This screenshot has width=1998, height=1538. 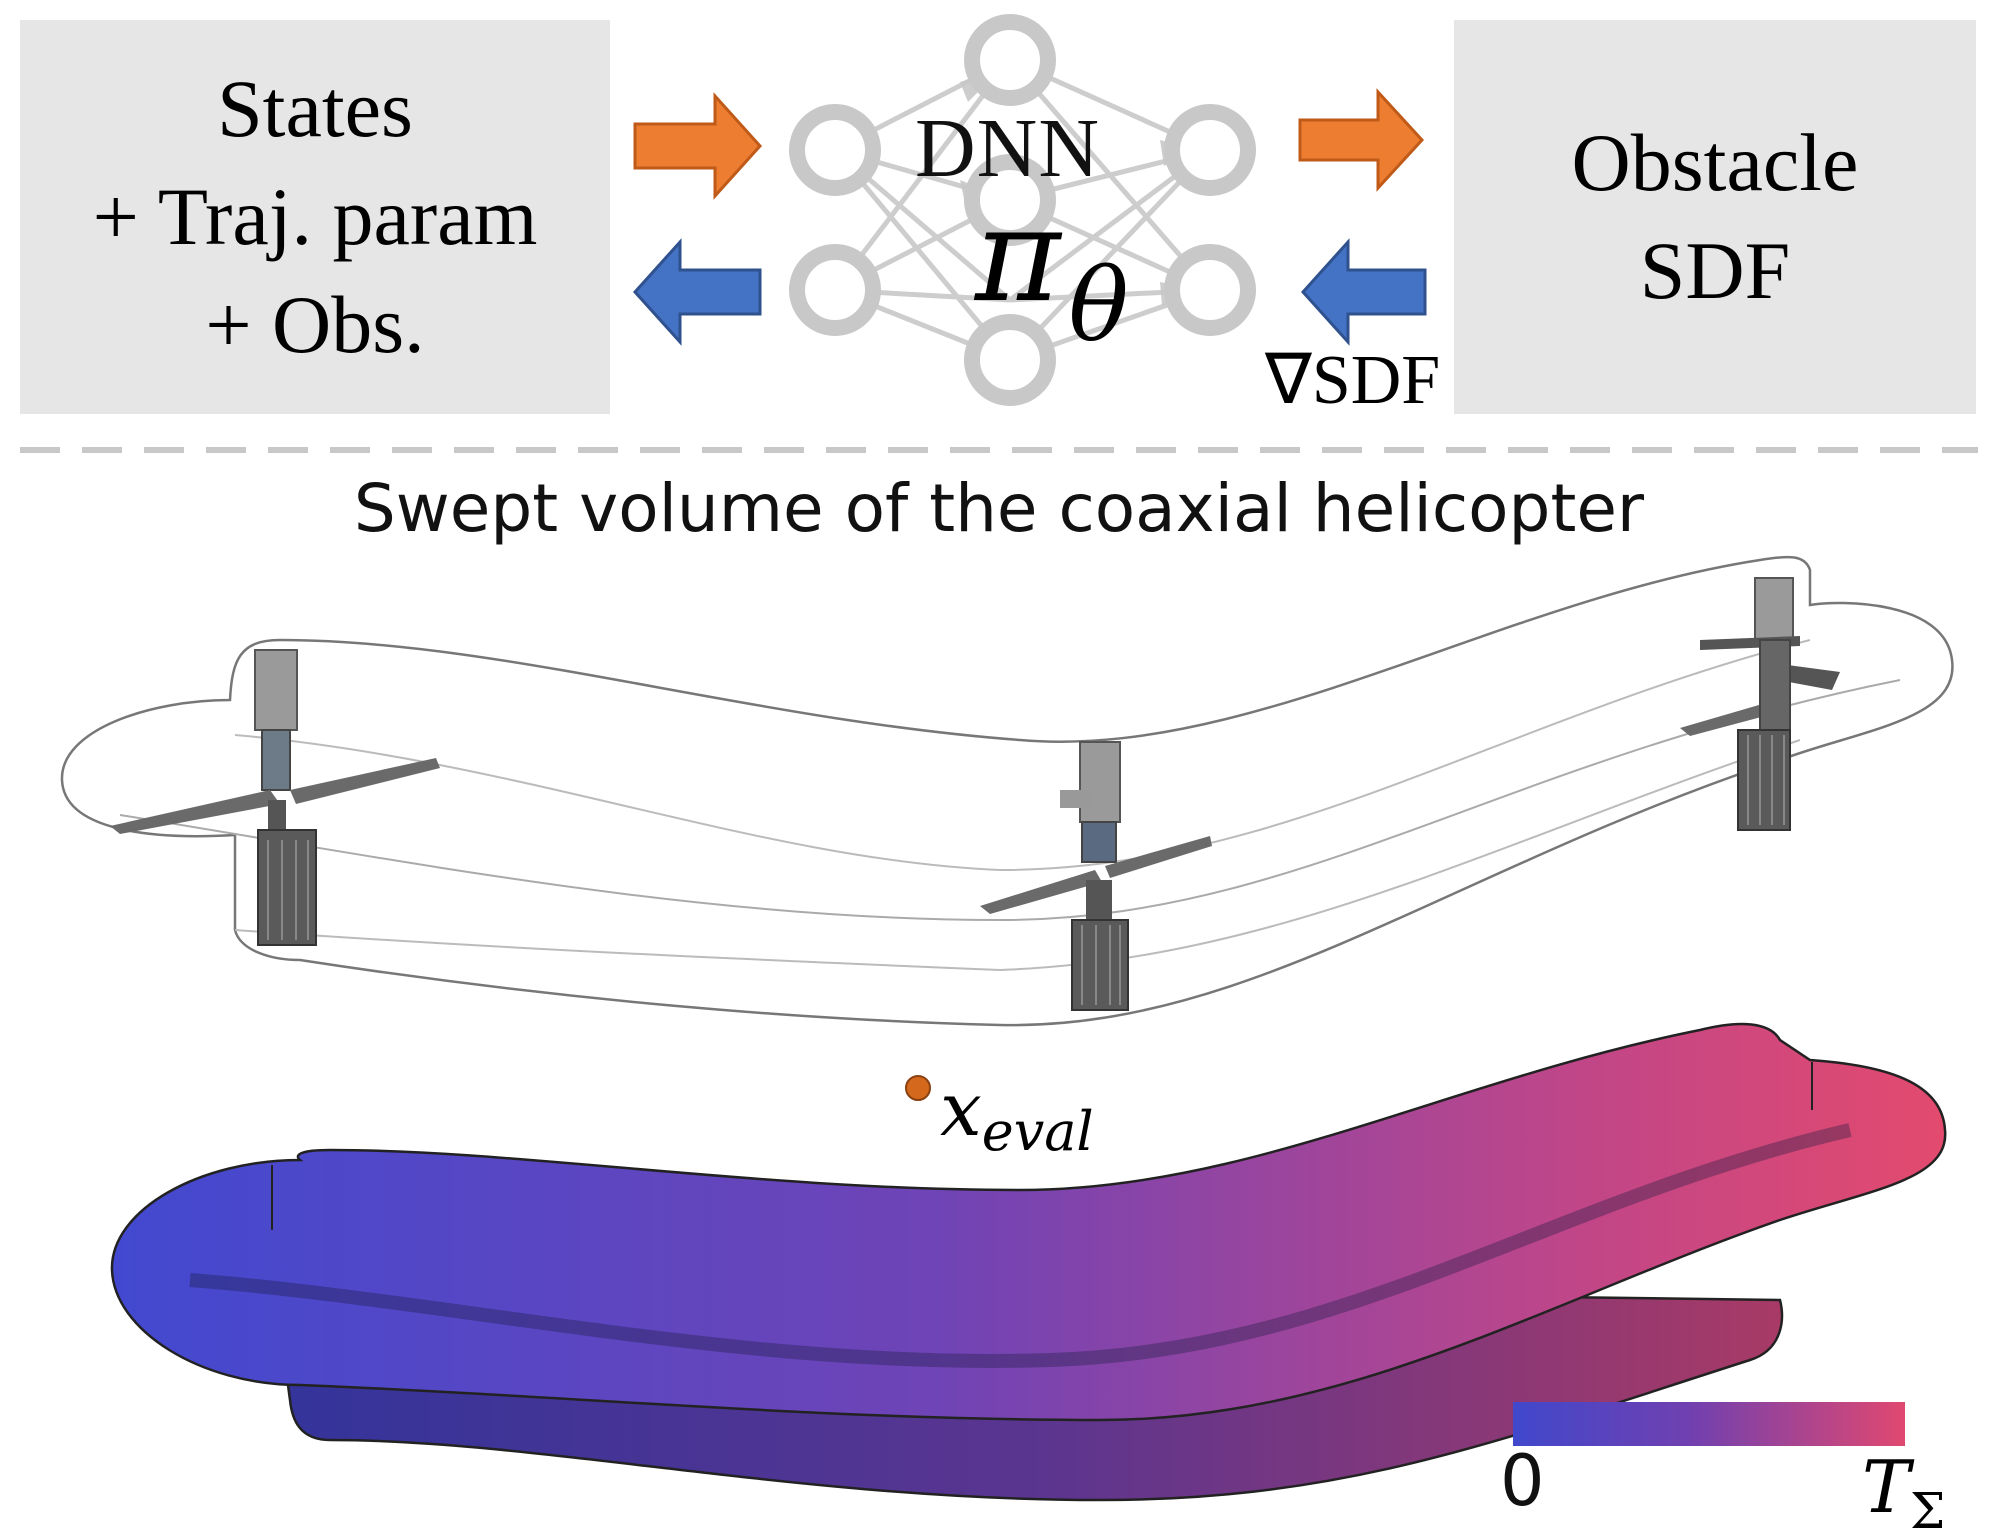 I want to click on colorbar, so click(x=1709, y=1424).